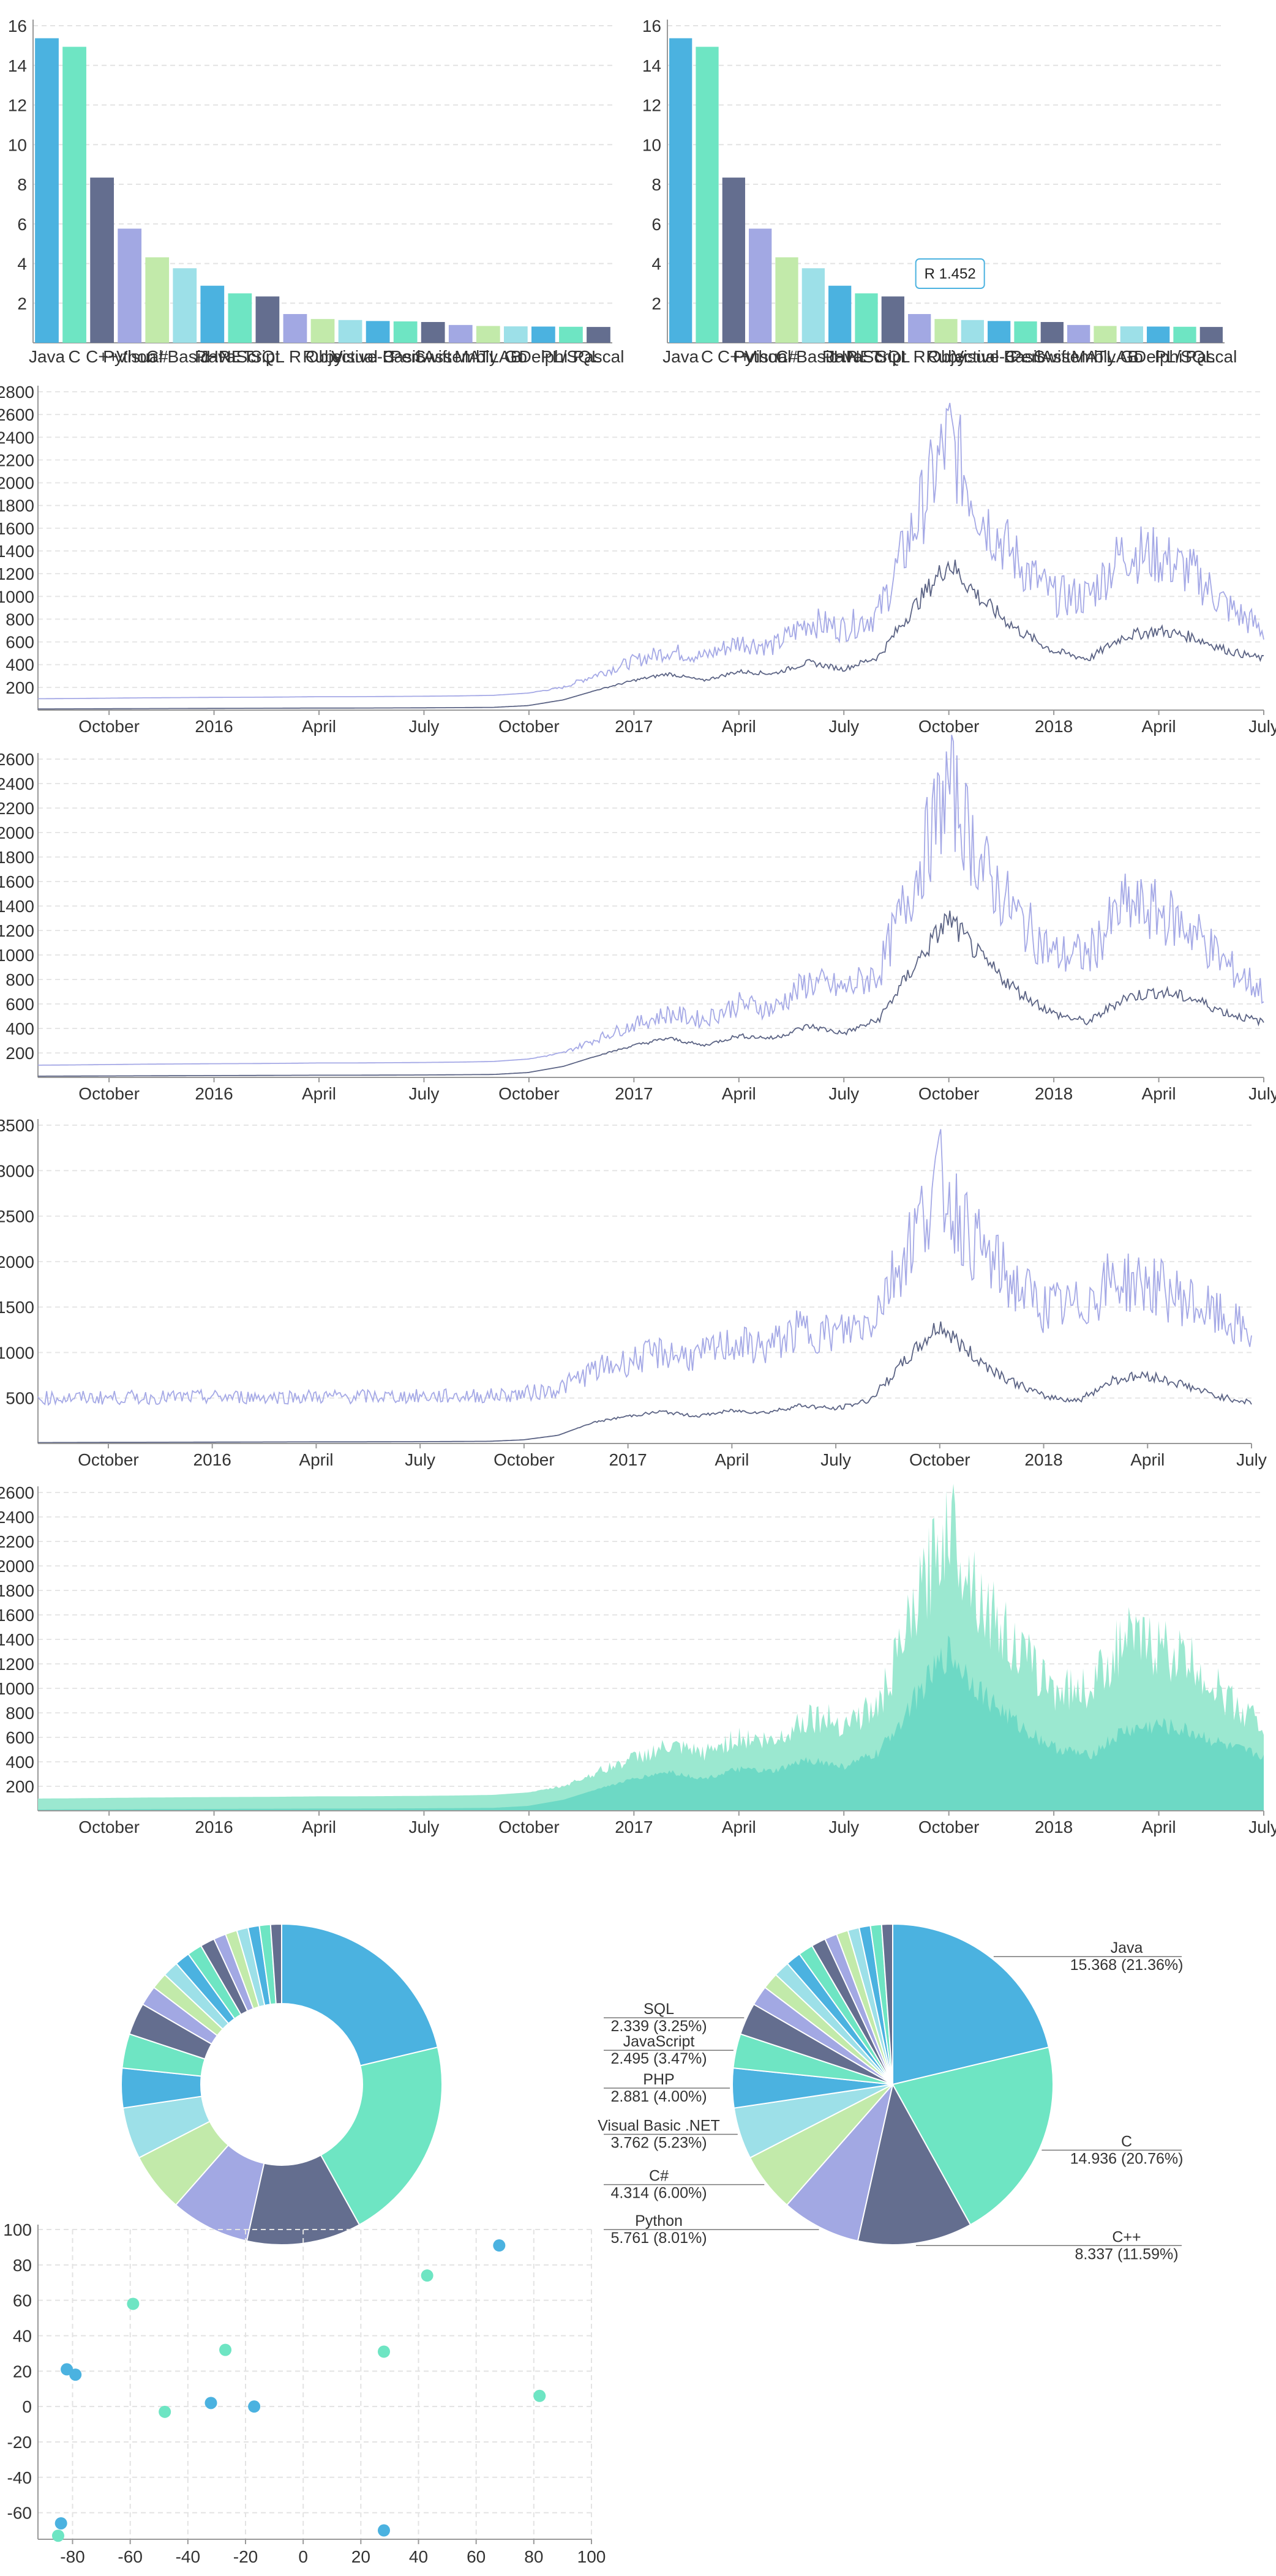 This screenshot has height=2576, width=1276. I want to click on y-tick-label: 600, so click(20, 643).